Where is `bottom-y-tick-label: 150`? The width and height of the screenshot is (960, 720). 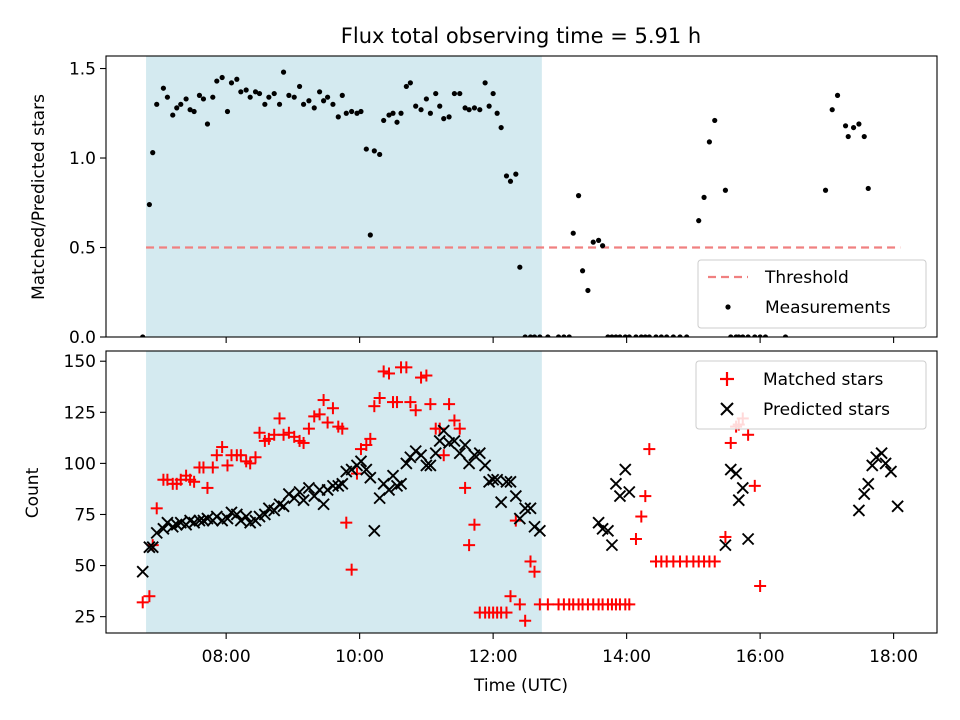 bottom-y-tick-label: 150 is located at coordinates (80, 362).